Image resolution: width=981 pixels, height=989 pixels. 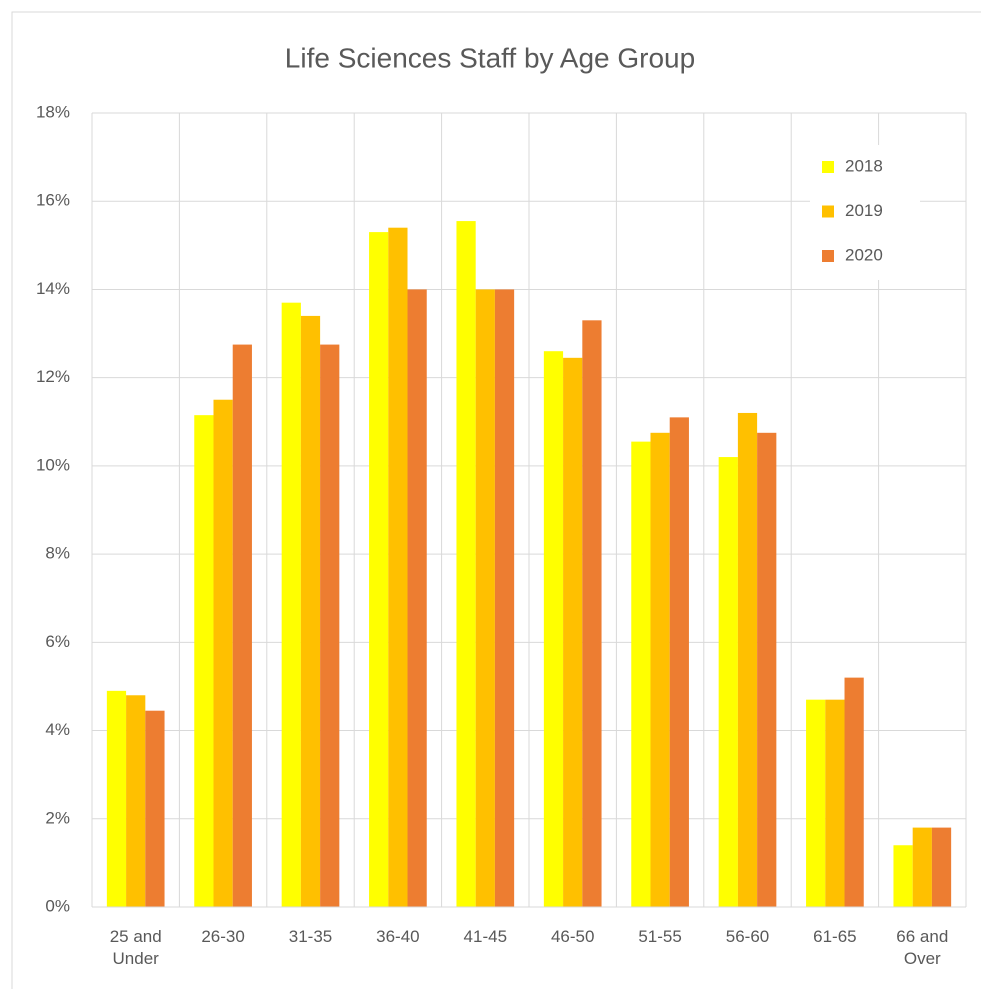 What do you see at coordinates (398, 936) in the screenshot?
I see `x-tick-label: 36-40` at bounding box center [398, 936].